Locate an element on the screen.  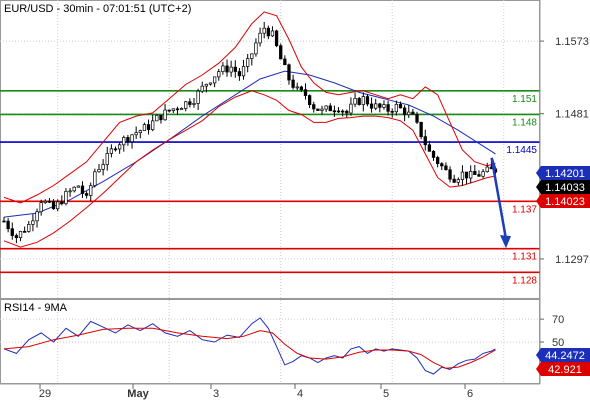
price-badge-label: 1.14023 is located at coordinates (565, 202).